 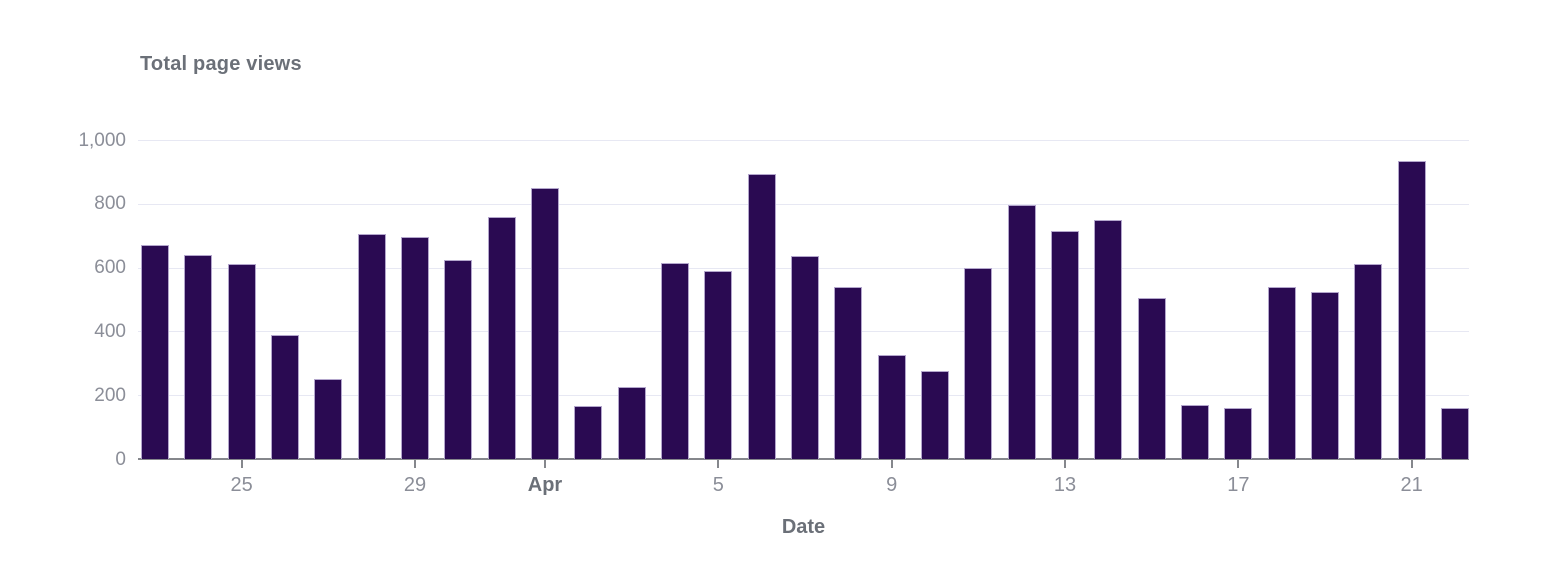 What do you see at coordinates (892, 485) in the screenshot?
I see `x-tick-label-9: 9` at bounding box center [892, 485].